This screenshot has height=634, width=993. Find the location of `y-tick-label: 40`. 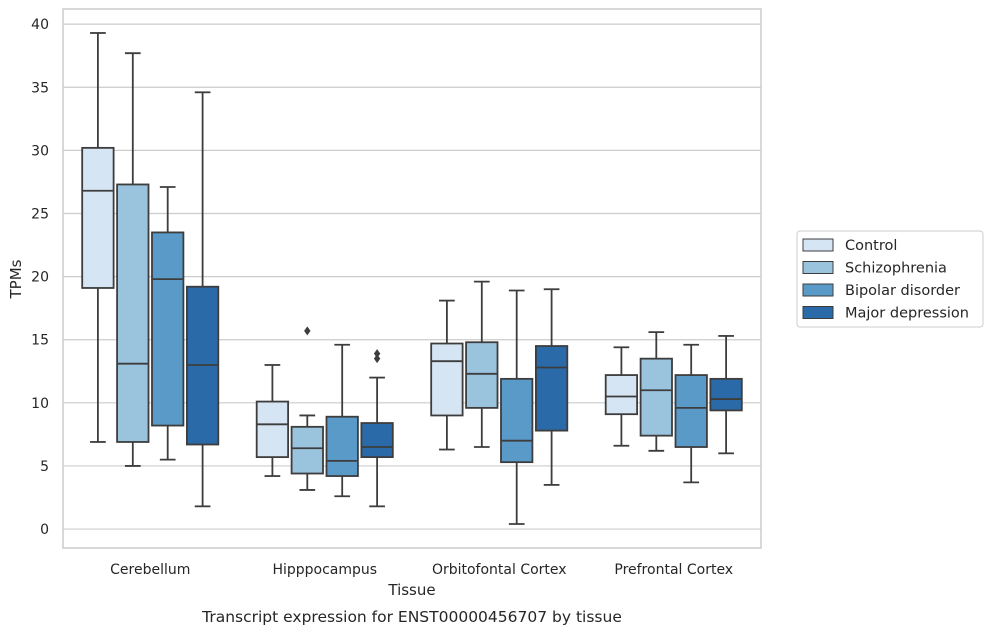

y-tick-label: 40 is located at coordinates (40, 25).